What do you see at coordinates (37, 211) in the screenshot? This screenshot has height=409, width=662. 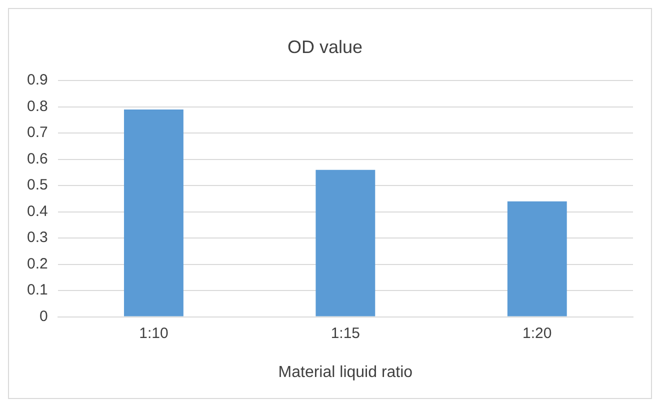 I see `y-tick-label: 0.4` at bounding box center [37, 211].